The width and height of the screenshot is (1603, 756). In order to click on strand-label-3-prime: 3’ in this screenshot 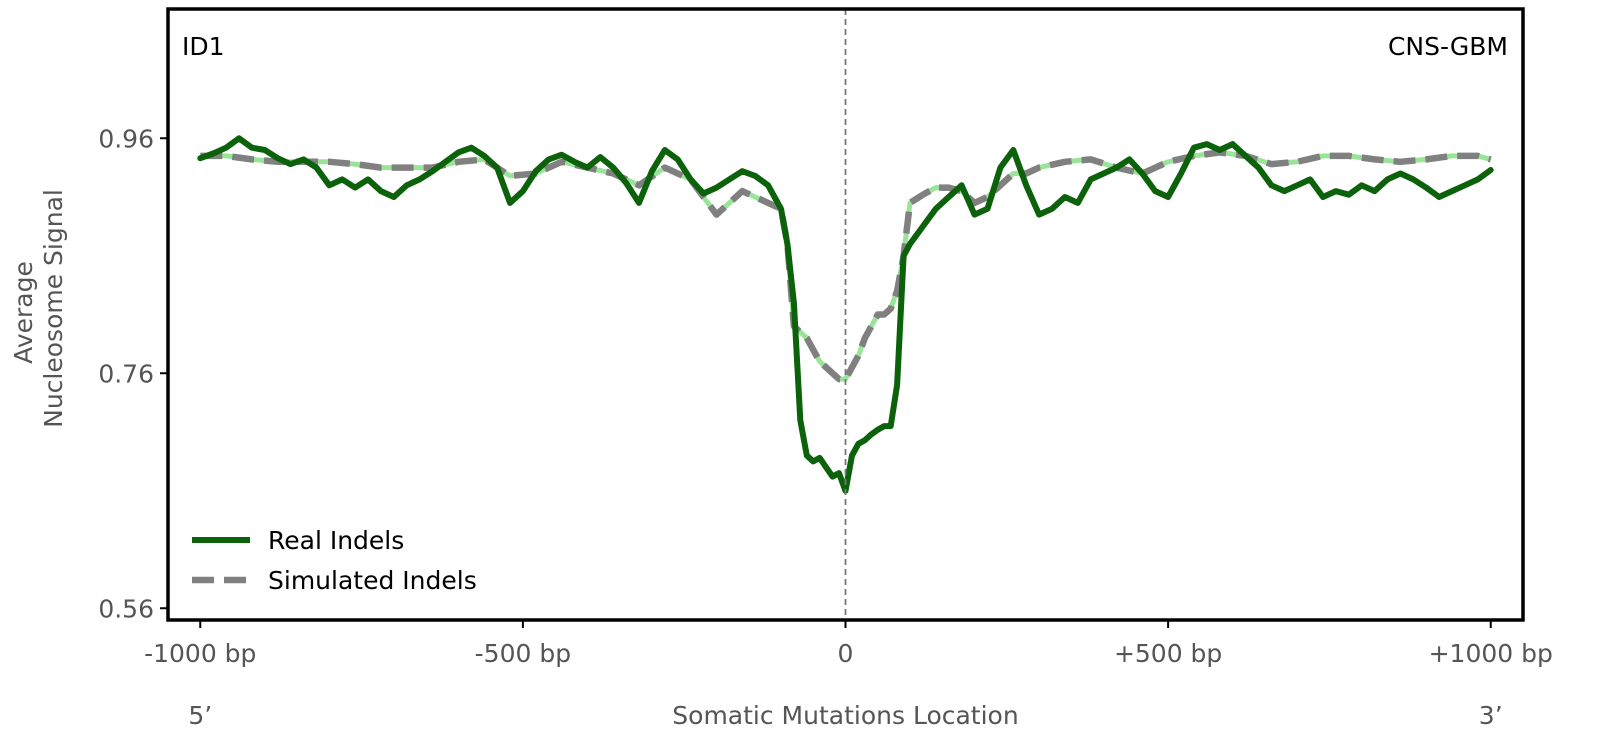, I will do `click(1491, 715)`.